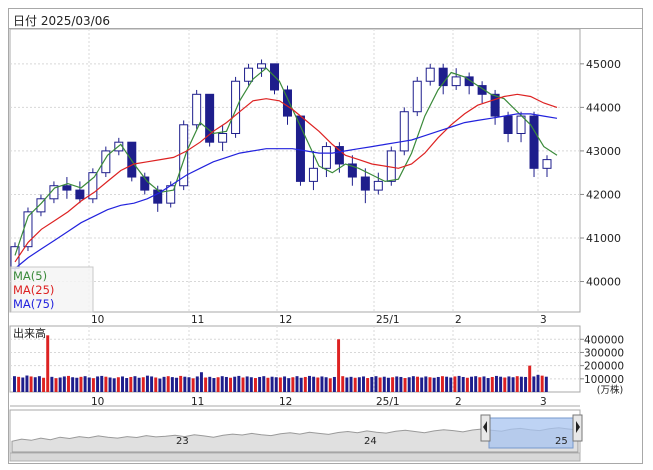  Describe the element at coordinates (97, 402) in the screenshot. I see `volume-x-label: 10` at that location.